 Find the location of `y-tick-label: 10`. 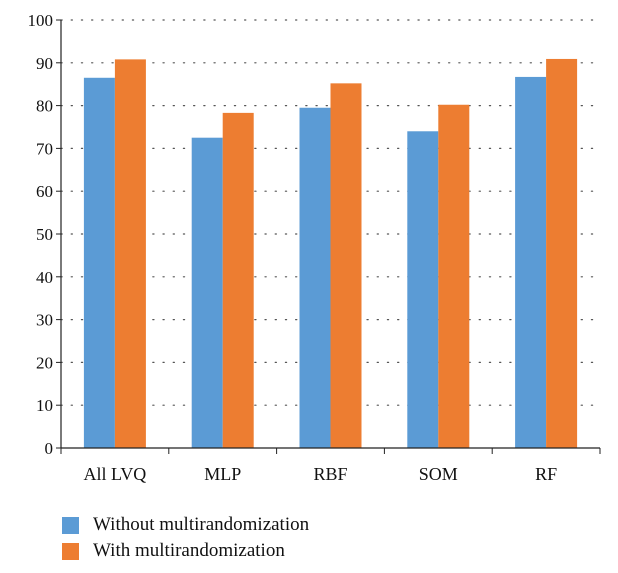

y-tick-label: 10 is located at coordinates (44, 405).